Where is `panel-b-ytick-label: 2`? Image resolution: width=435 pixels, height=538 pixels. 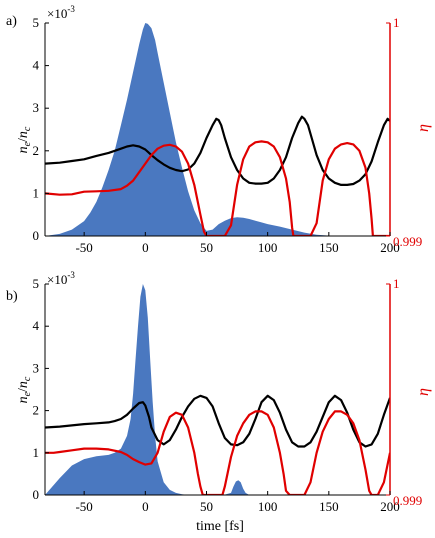
panel-b-ytick-label: 2 is located at coordinates (36, 410).